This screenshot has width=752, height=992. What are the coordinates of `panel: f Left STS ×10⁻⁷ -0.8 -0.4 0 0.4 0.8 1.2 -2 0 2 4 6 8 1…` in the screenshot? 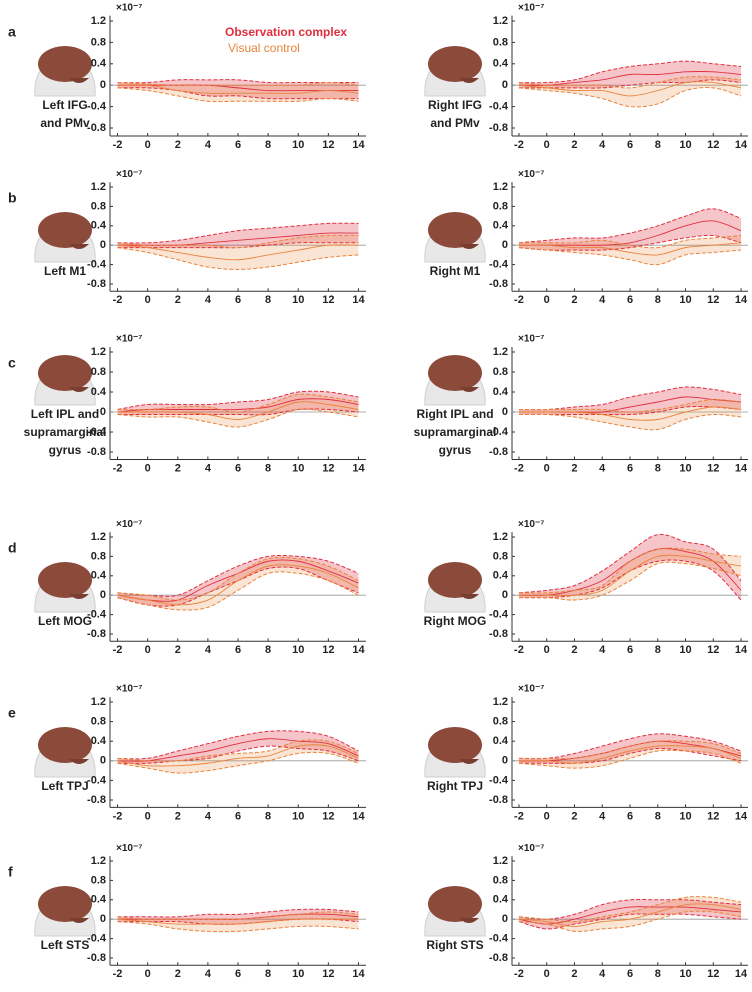 It's located at (187, 911).